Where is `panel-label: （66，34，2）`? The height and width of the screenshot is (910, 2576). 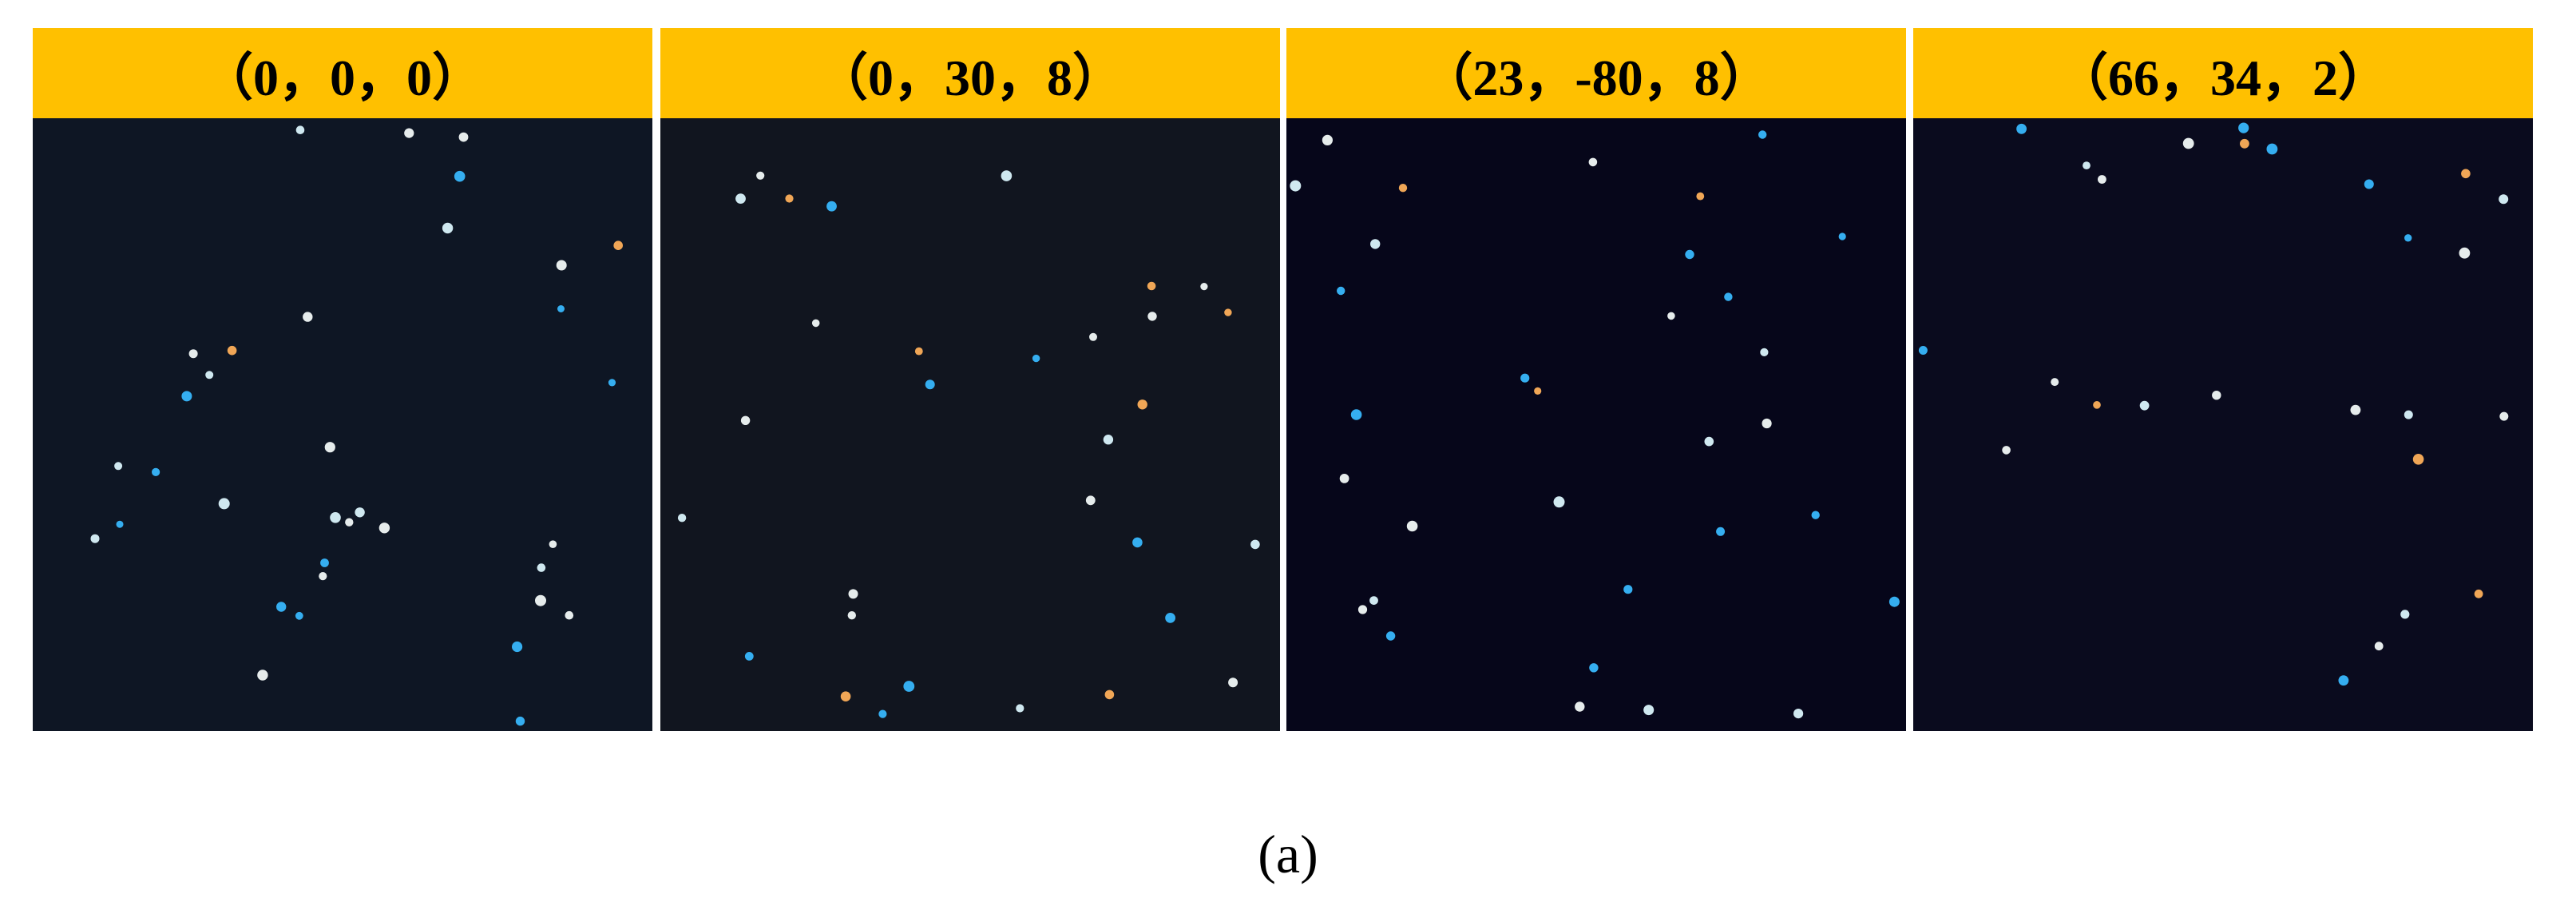 panel-label: （66，34，2） is located at coordinates (2223, 73).